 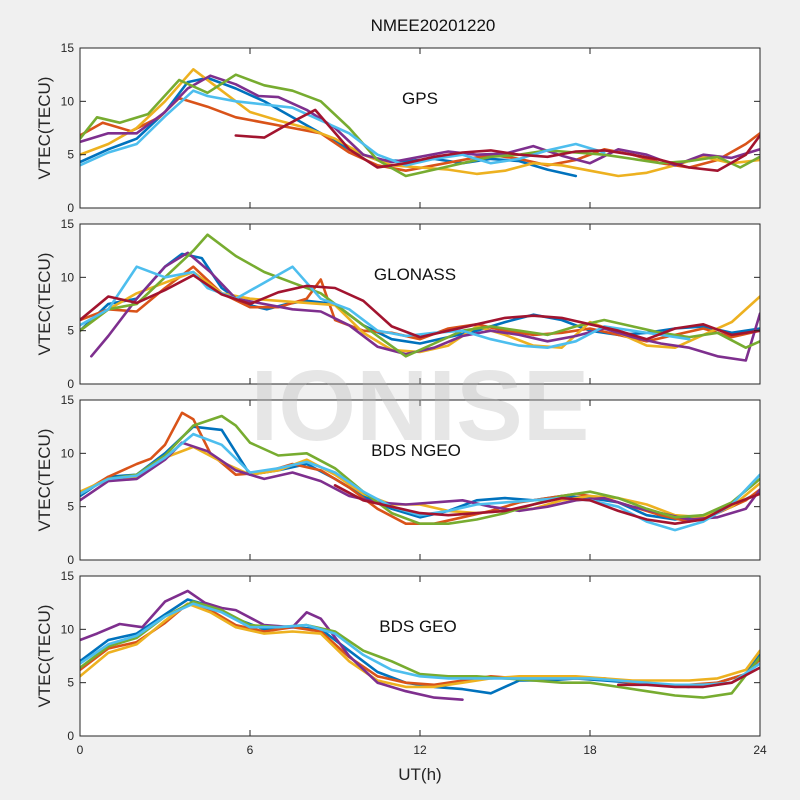 I want to click on panel-label: BDS GEO, so click(x=417, y=626).